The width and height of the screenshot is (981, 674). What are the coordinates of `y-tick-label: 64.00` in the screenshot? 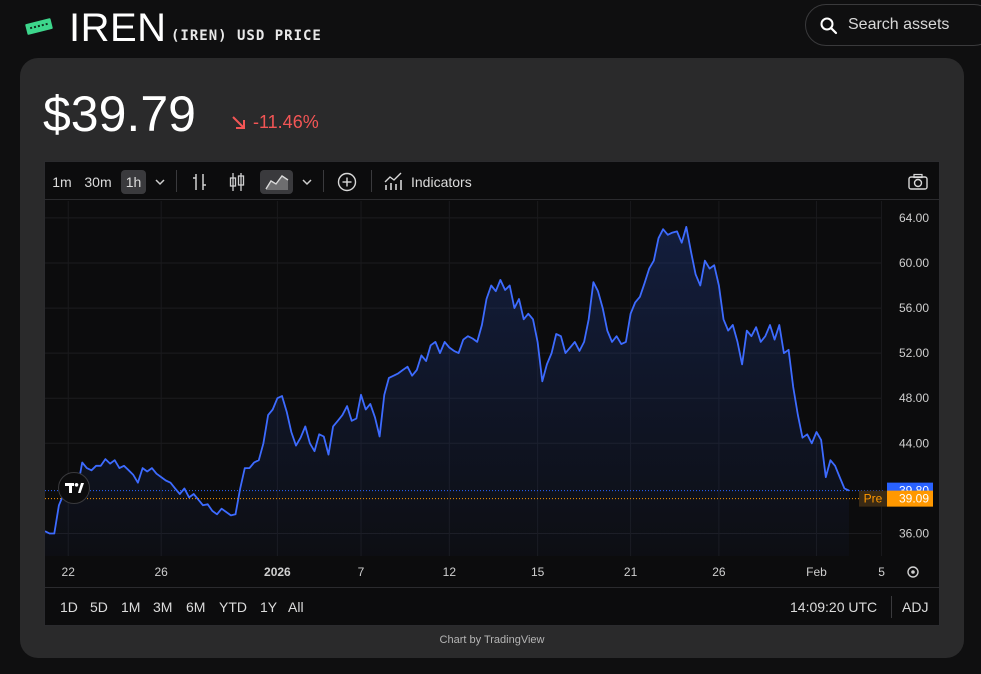 It's located at (914, 218).